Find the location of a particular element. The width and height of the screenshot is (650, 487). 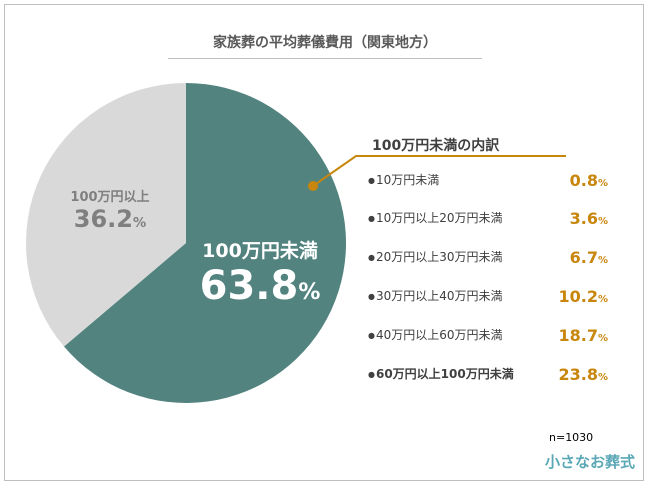

breakdown-row-value: 10.2% is located at coordinates (583, 296).